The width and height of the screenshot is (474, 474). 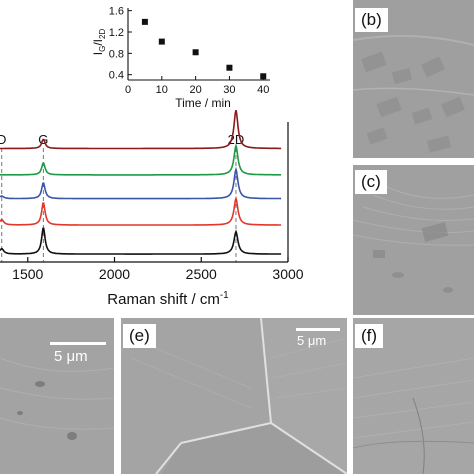 What do you see at coordinates (263, 90) in the screenshot?
I see `inset-x-tick-label: 40` at bounding box center [263, 90].